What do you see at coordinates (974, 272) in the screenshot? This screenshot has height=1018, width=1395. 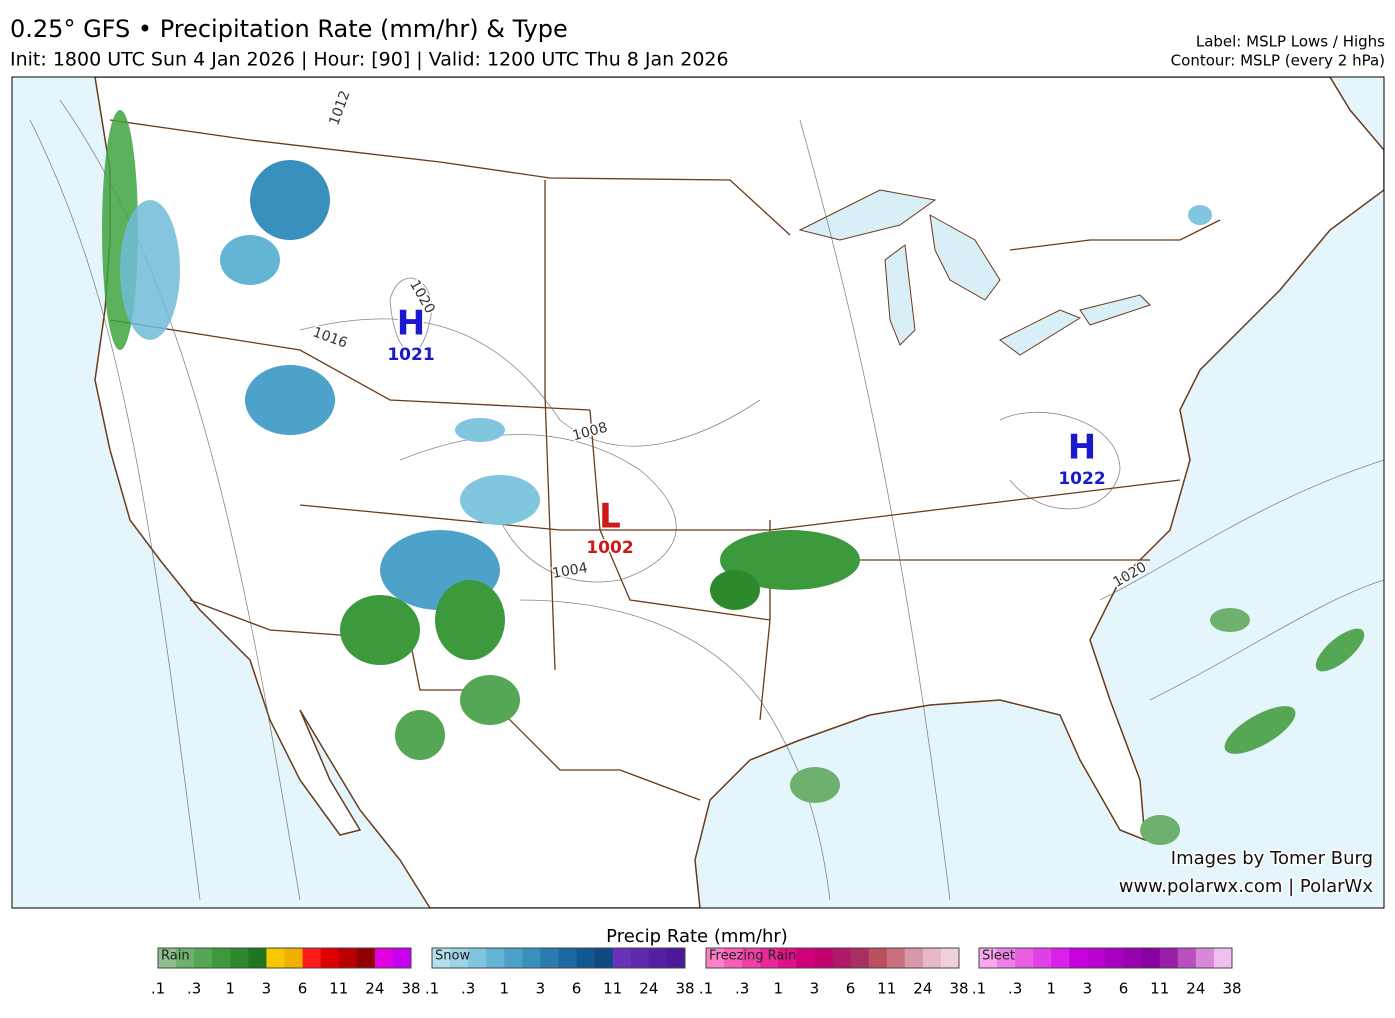 I see `great-lakes` at bounding box center [974, 272].